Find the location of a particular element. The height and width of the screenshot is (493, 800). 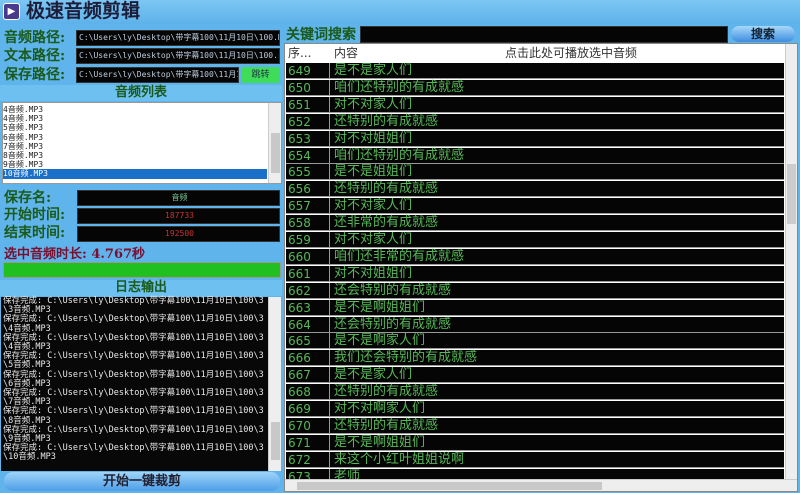

row-index: 655 is located at coordinates (309, 172).